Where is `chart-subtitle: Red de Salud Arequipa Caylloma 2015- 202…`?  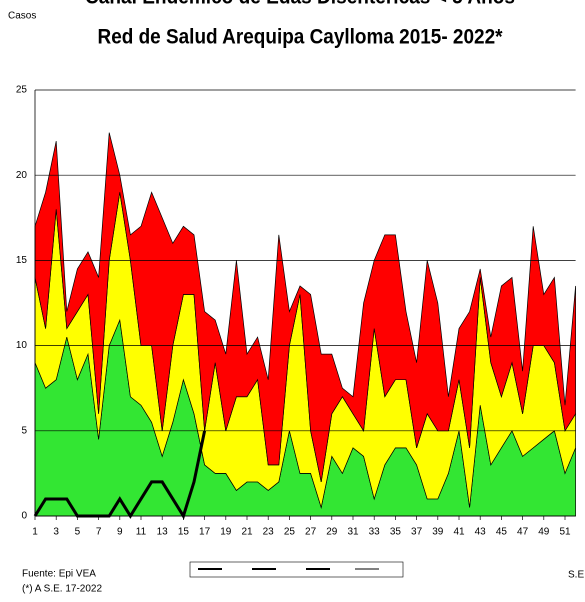
chart-subtitle: Red de Salud Arequipa Caylloma 2015- 202… is located at coordinates (301, 37).